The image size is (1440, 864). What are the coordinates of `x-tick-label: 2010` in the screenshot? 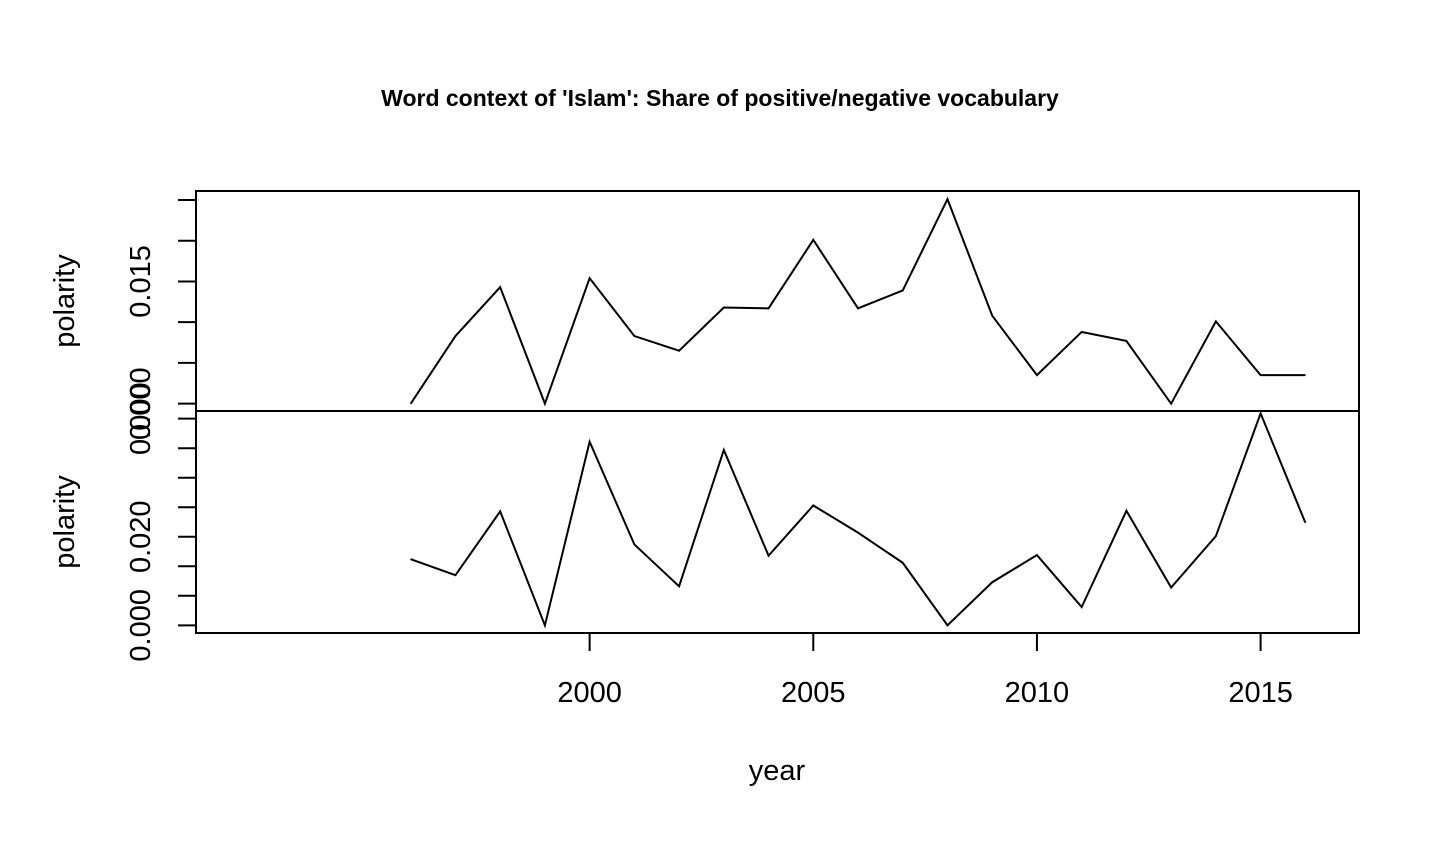 It's located at (1037, 693).